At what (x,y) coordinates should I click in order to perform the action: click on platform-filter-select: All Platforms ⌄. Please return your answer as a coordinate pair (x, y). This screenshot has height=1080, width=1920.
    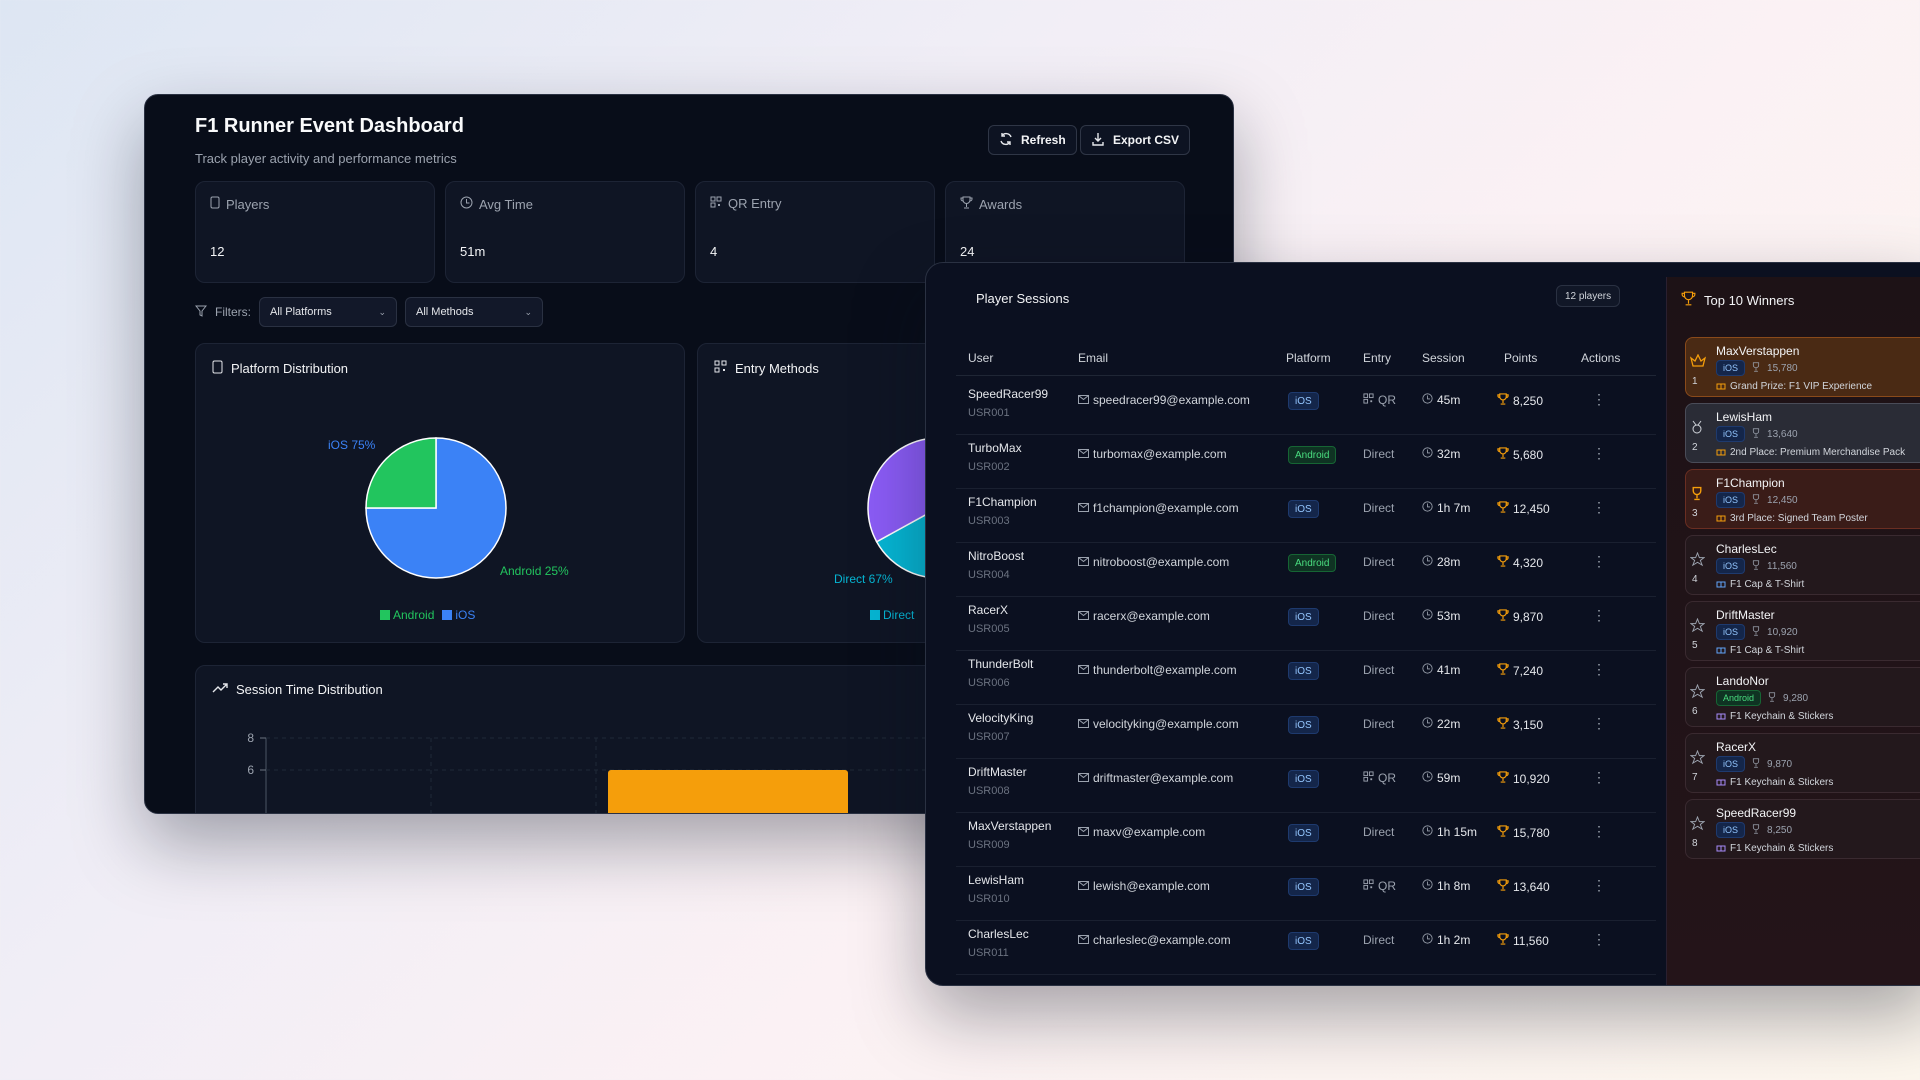
    Looking at the image, I should click on (328, 312).